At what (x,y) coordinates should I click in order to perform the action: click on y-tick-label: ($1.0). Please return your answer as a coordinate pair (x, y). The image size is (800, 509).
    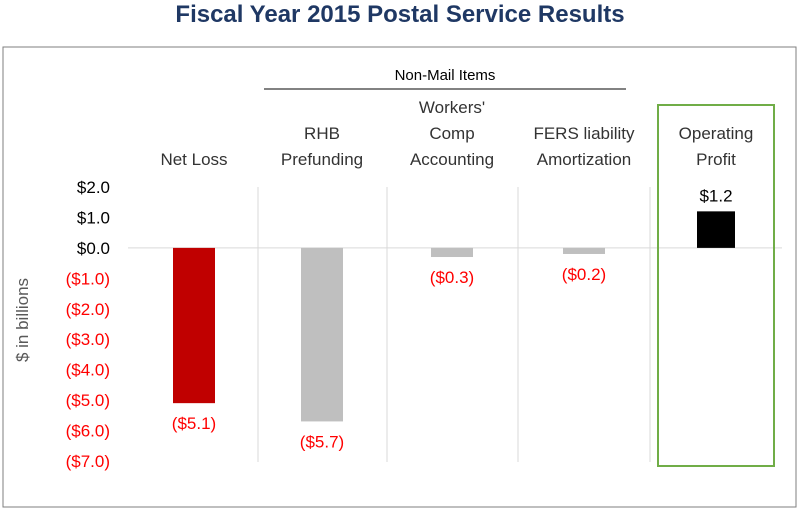
    Looking at the image, I should click on (88, 278).